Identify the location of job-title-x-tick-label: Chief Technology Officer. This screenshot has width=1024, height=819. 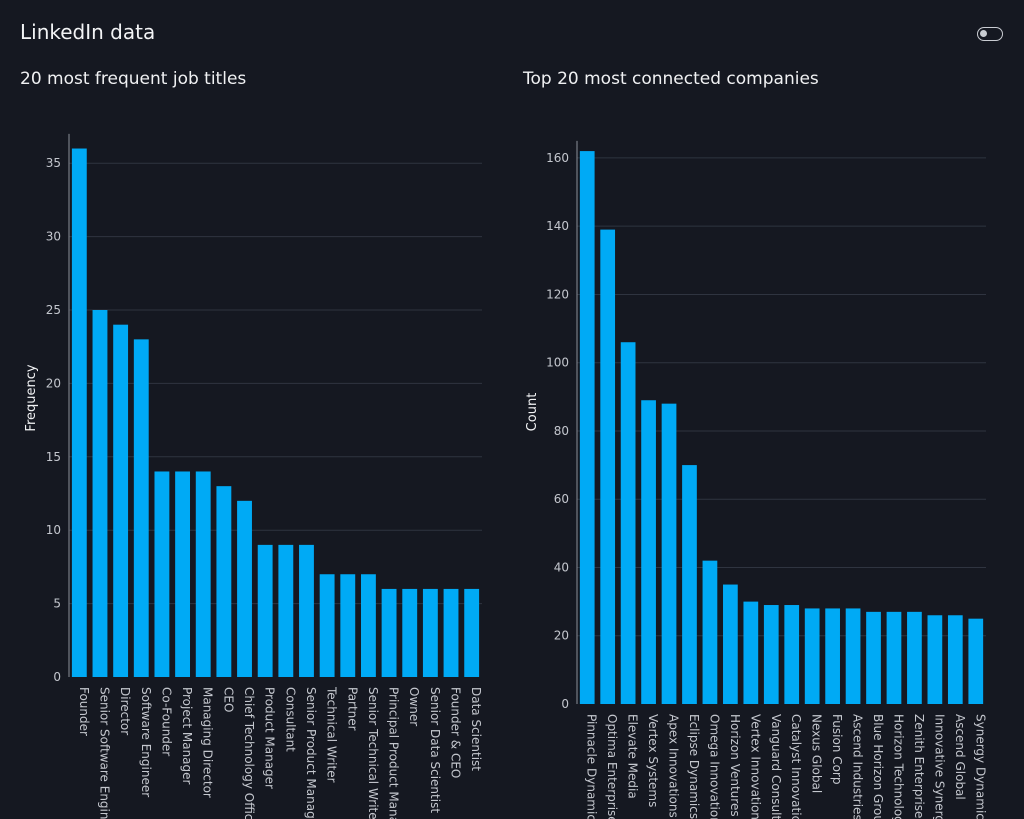
(249, 753).